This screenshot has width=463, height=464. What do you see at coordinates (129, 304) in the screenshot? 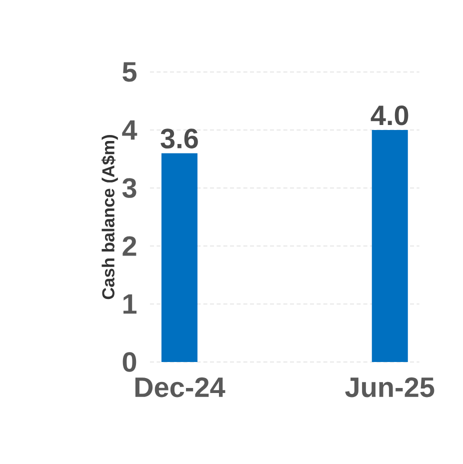
I see `y-tick-label: 1` at bounding box center [129, 304].